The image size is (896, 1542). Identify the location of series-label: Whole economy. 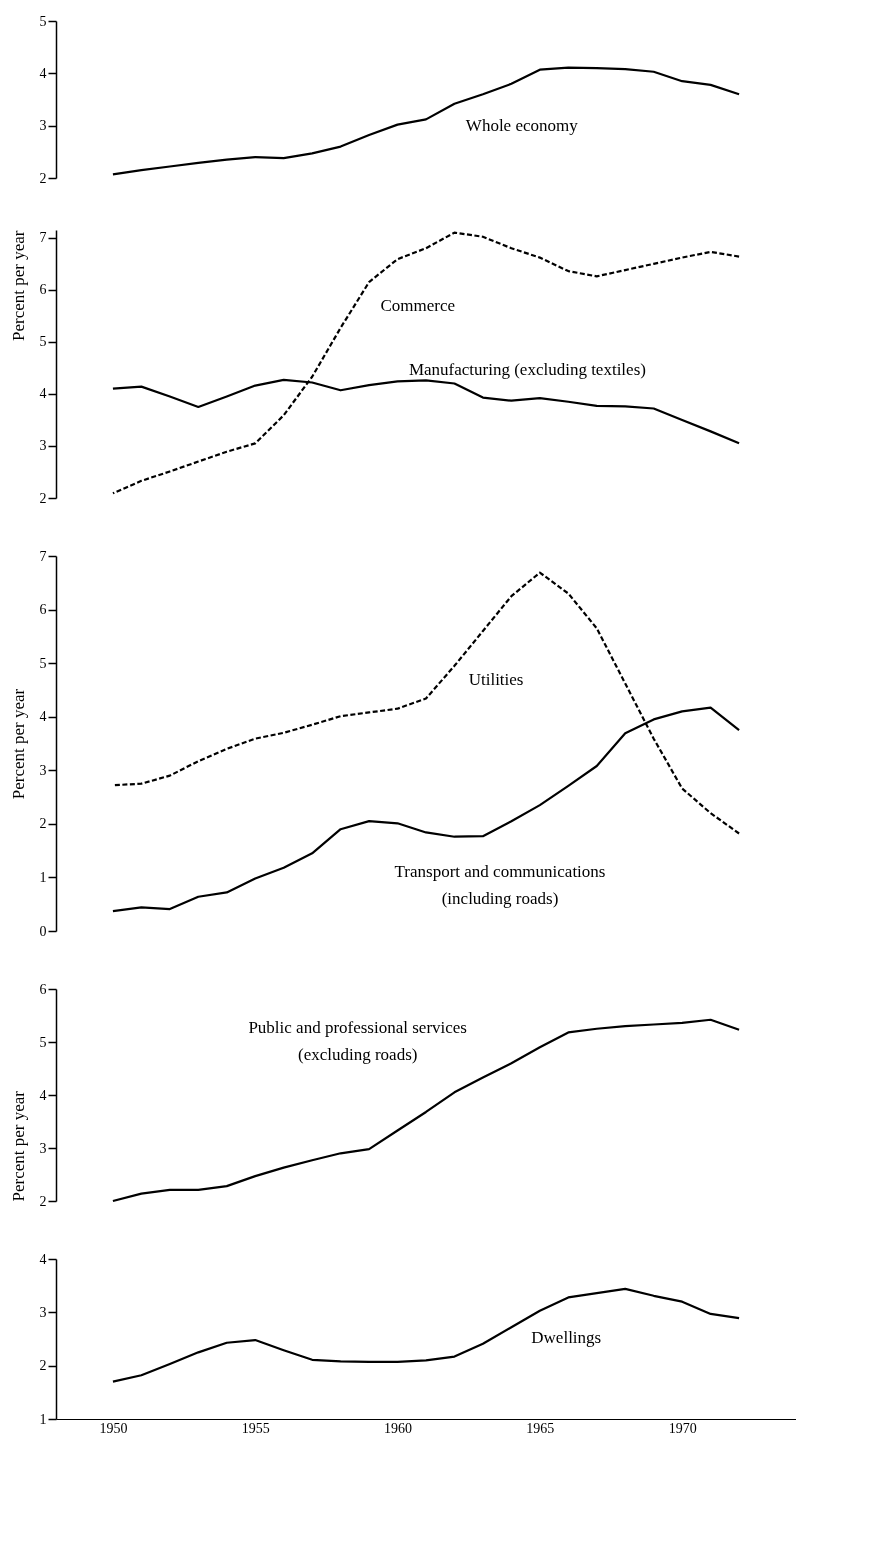
(522, 125).